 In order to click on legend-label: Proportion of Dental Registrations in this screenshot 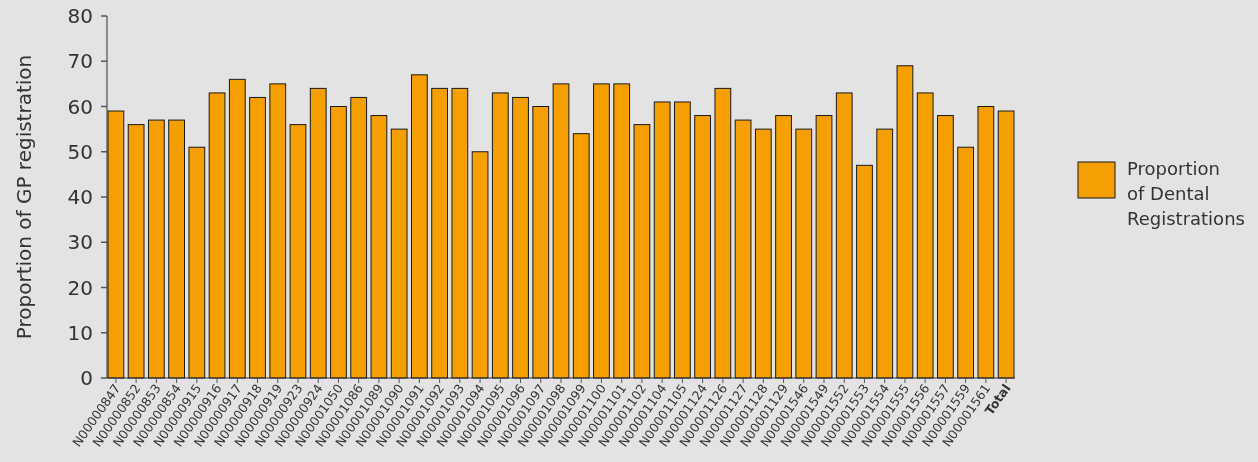, I will do `click(1186, 193)`.